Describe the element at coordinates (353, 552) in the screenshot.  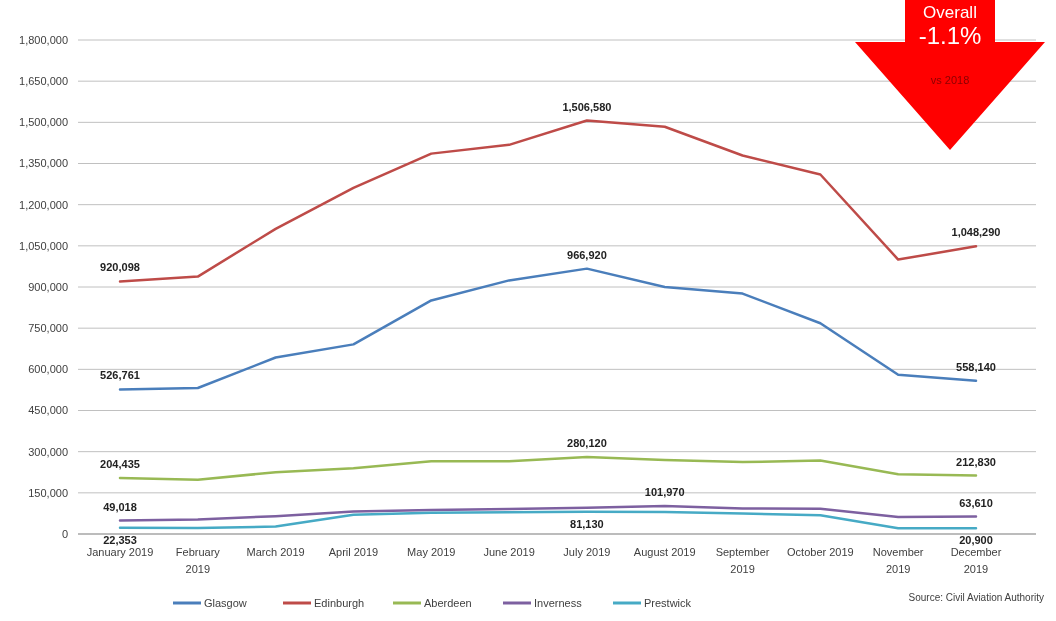
I see `x-tick-label: April 2019` at that location.